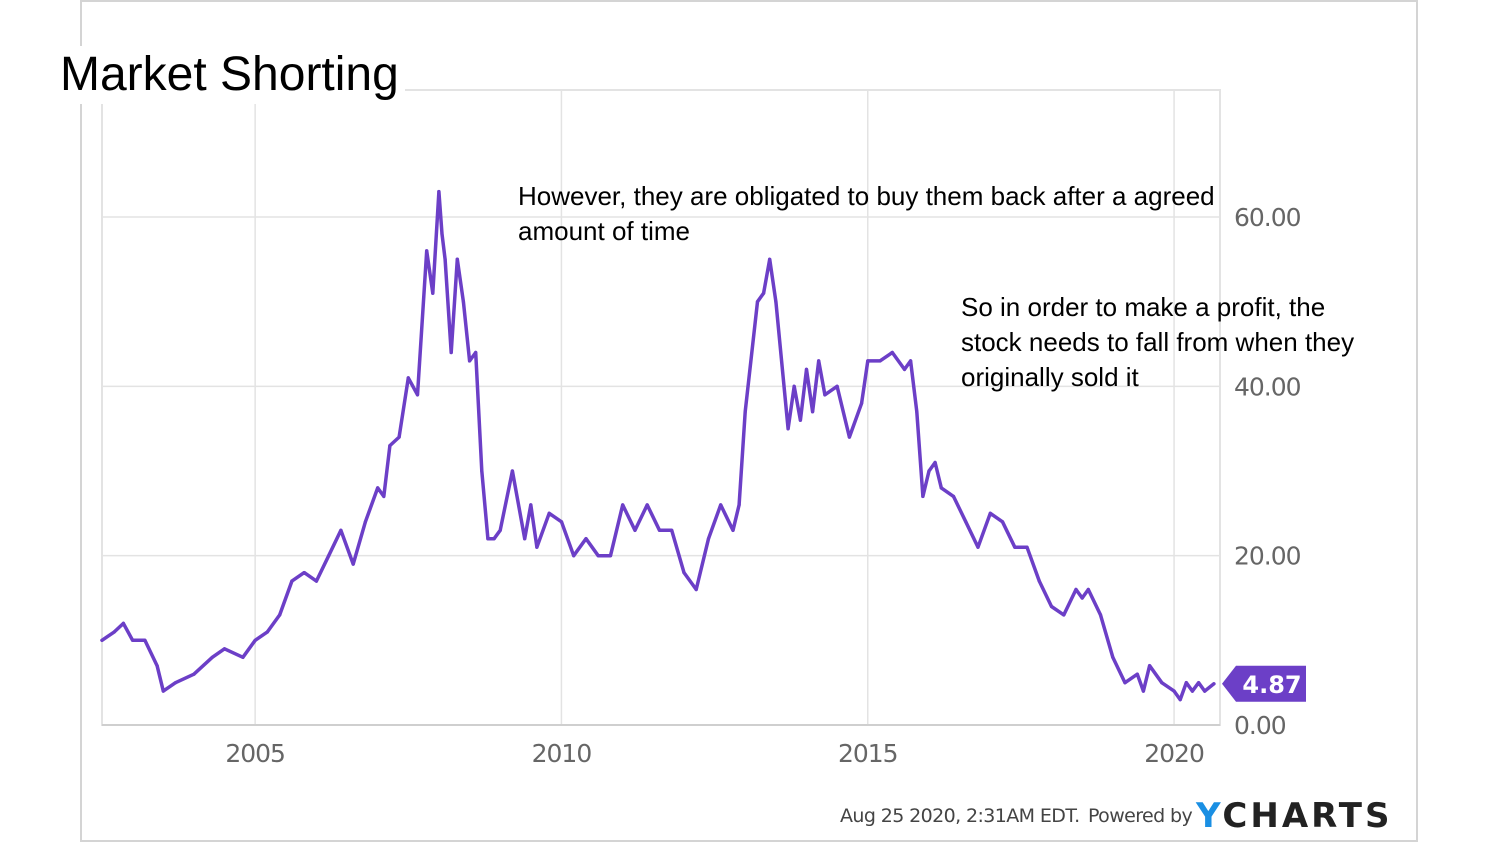 The image size is (1500, 844). I want to click on last-value-badge: 4.87, so click(1264, 683).